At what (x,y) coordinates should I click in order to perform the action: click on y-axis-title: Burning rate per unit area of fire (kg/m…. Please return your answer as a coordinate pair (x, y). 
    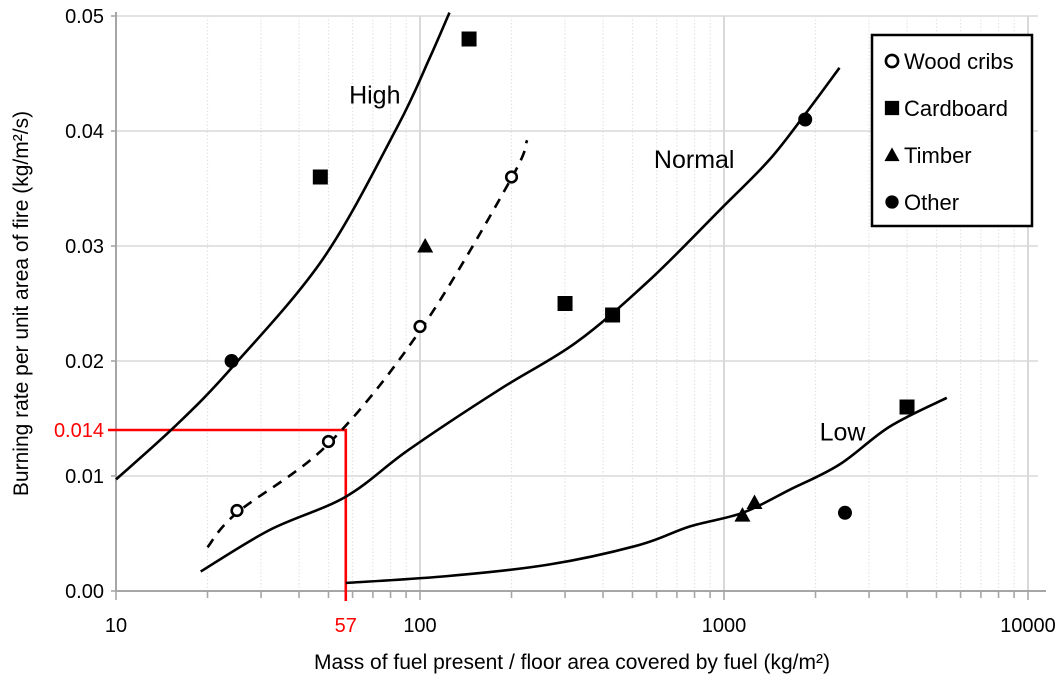
    Looking at the image, I should click on (21, 303).